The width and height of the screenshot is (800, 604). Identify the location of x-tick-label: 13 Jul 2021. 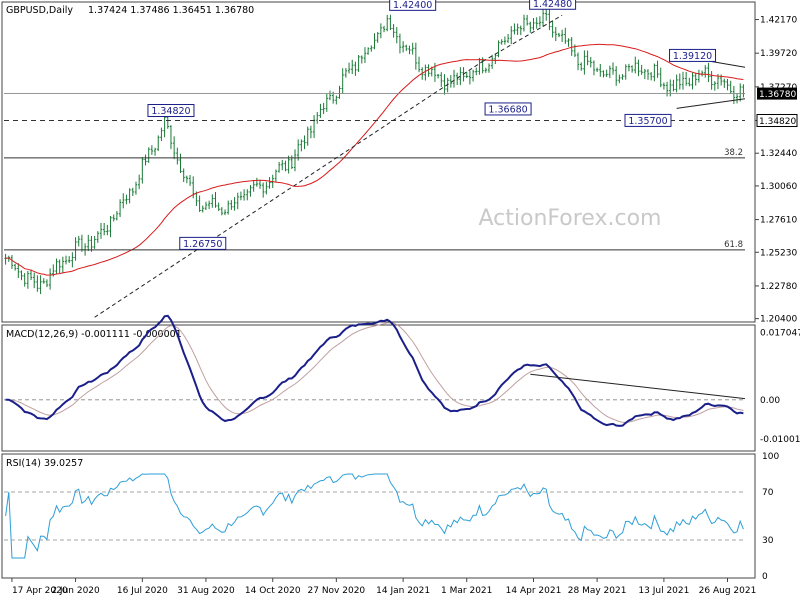
(663, 591).